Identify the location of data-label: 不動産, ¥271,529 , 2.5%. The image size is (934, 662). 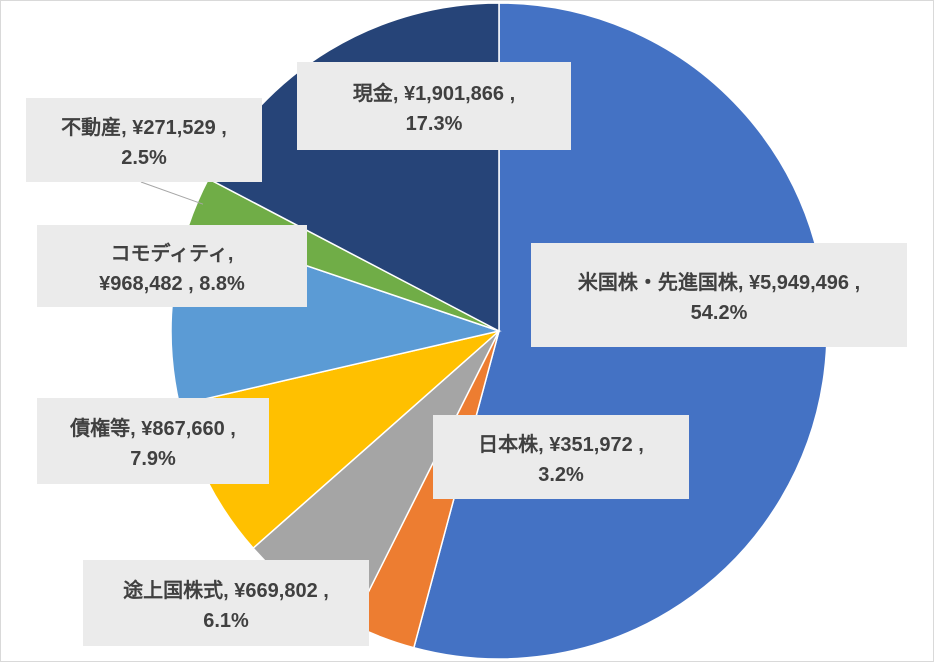
(144, 140).